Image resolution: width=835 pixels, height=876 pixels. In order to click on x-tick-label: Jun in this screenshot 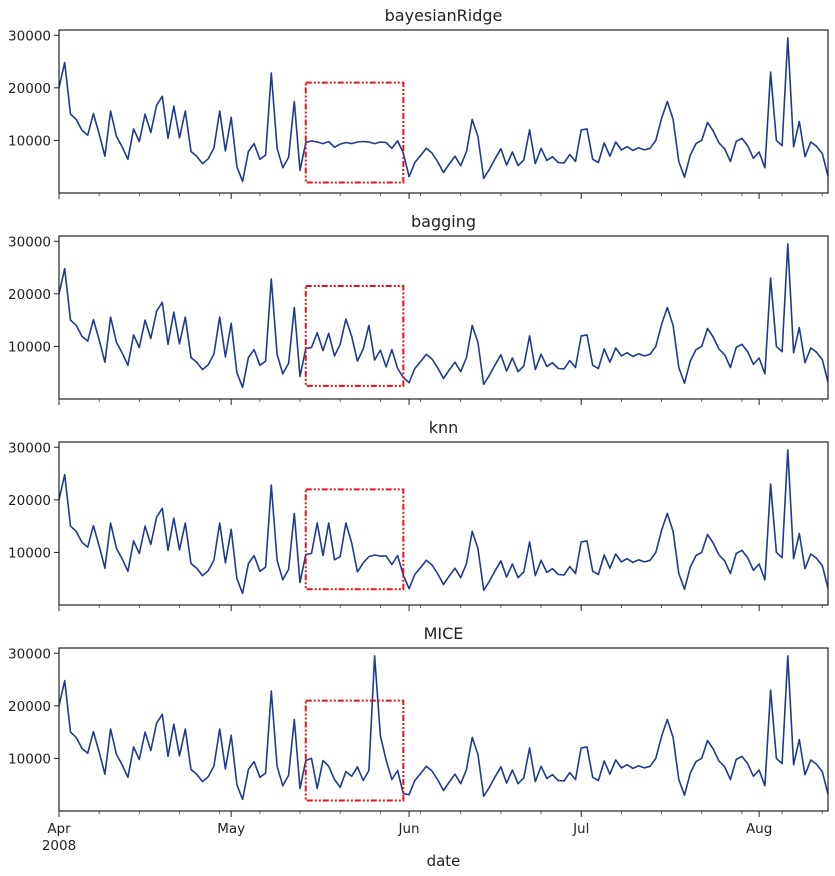, I will do `click(409, 829)`.